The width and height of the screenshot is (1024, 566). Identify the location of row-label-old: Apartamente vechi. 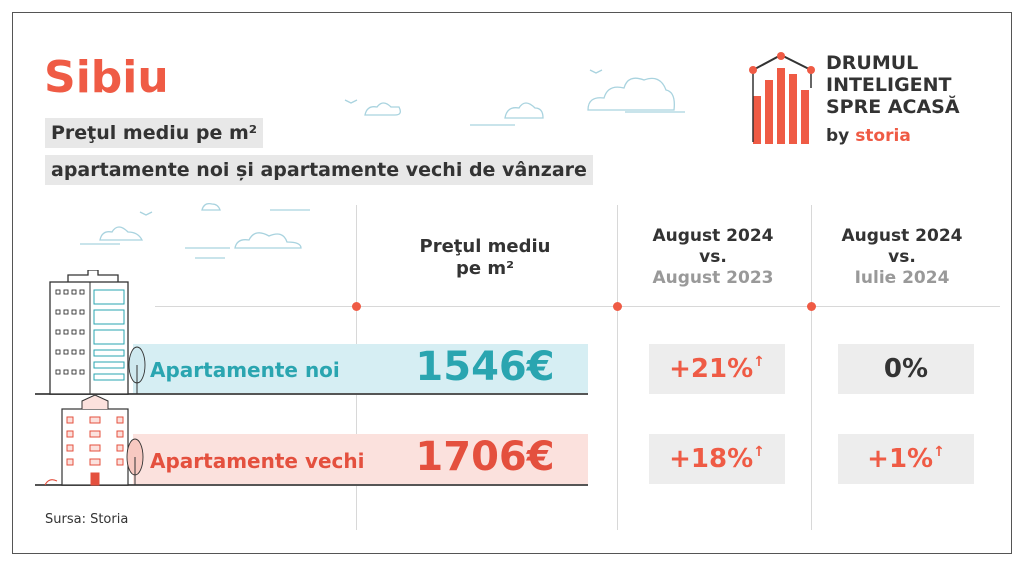
(257, 461).